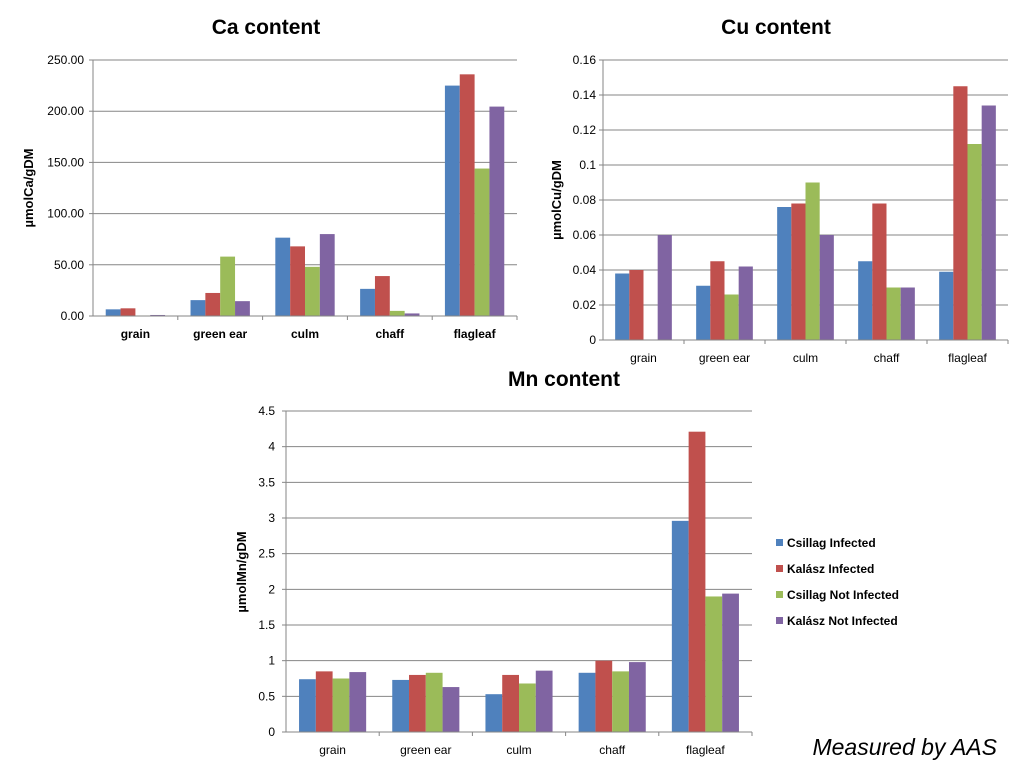  I want to click on y-tick-label: 100.00, so click(65, 214).